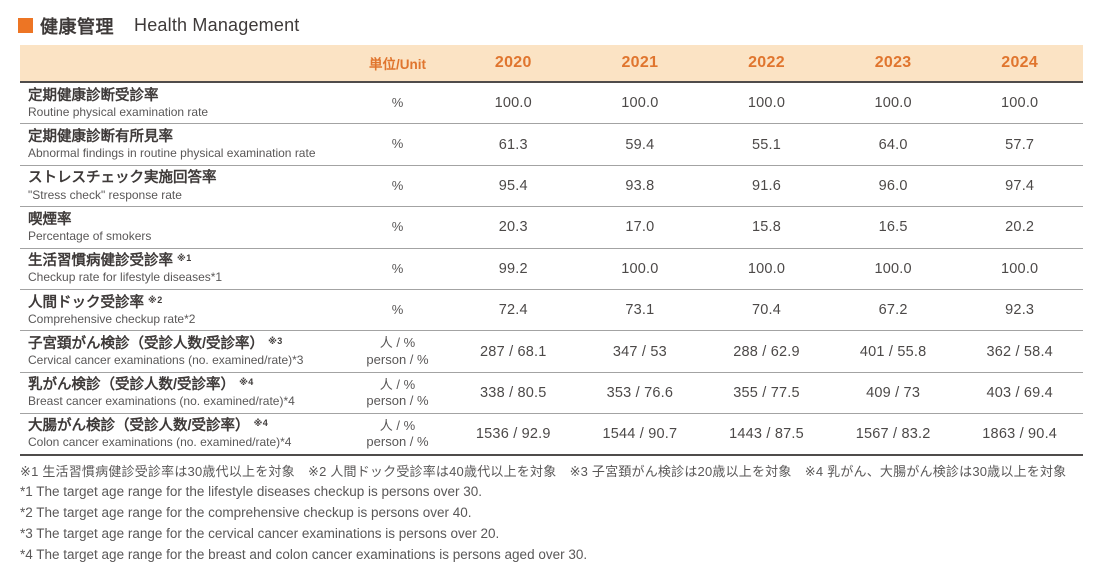 The height and width of the screenshot is (564, 1102). What do you see at coordinates (893, 351) in the screenshot?
I see `cell-value: 401 / 55.8` at bounding box center [893, 351].